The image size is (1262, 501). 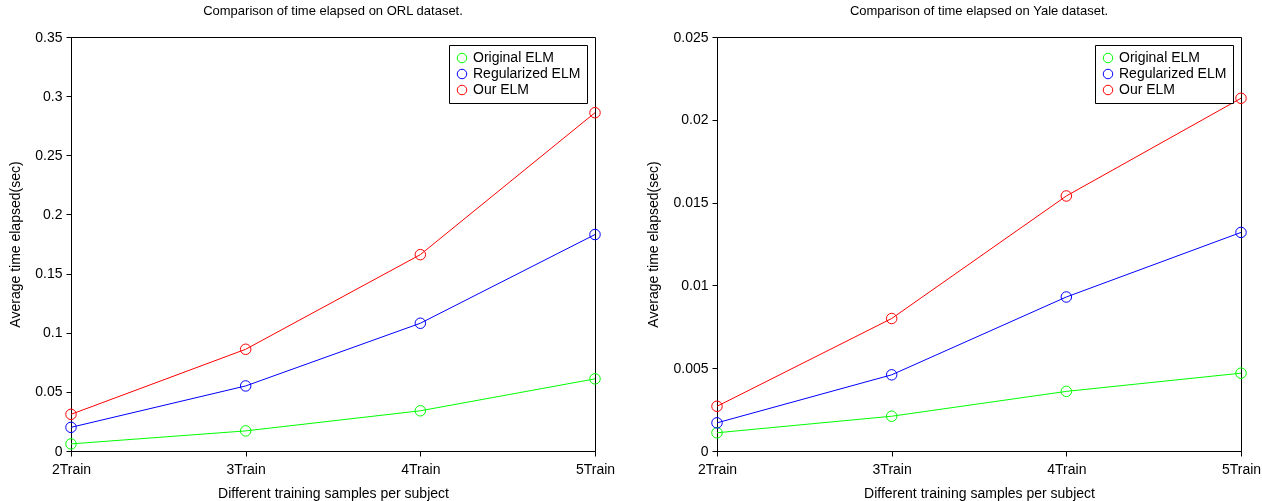 What do you see at coordinates (695, 284) in the screenshot?
I see `y-tick-label: 0.01` at bounding box center [695, 284].